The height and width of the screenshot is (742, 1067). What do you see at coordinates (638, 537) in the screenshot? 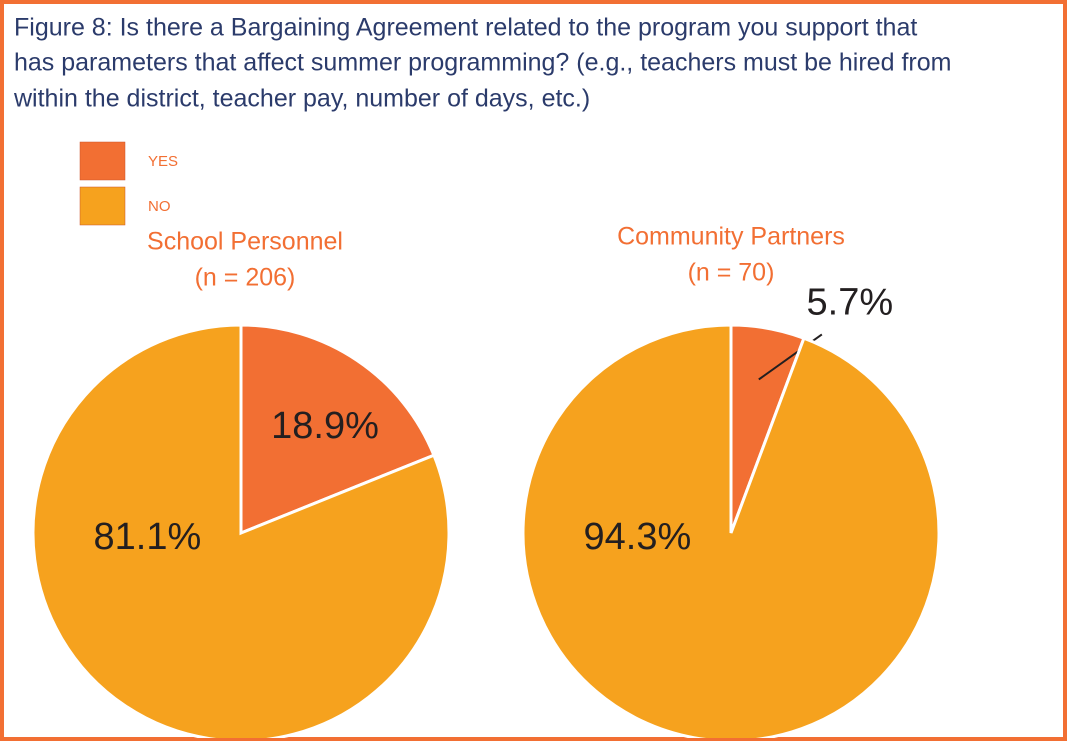
I see `data-label: 94.3%` at bounding box center [638, 537].